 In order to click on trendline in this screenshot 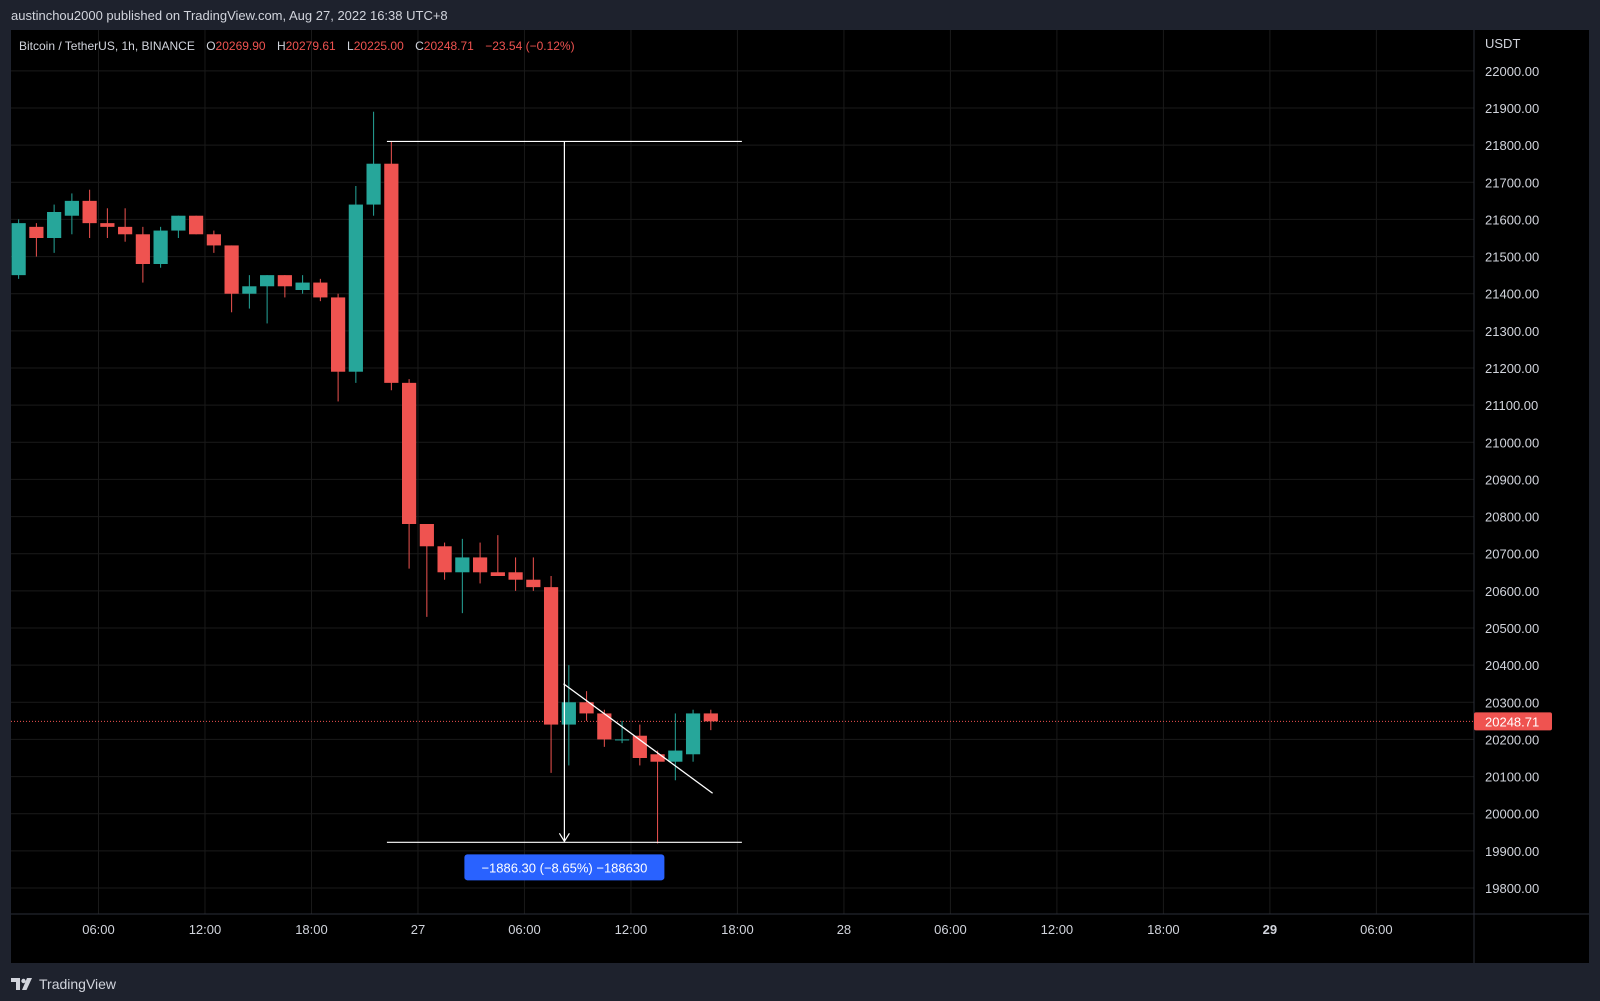, I will do `click(638, 738)`.